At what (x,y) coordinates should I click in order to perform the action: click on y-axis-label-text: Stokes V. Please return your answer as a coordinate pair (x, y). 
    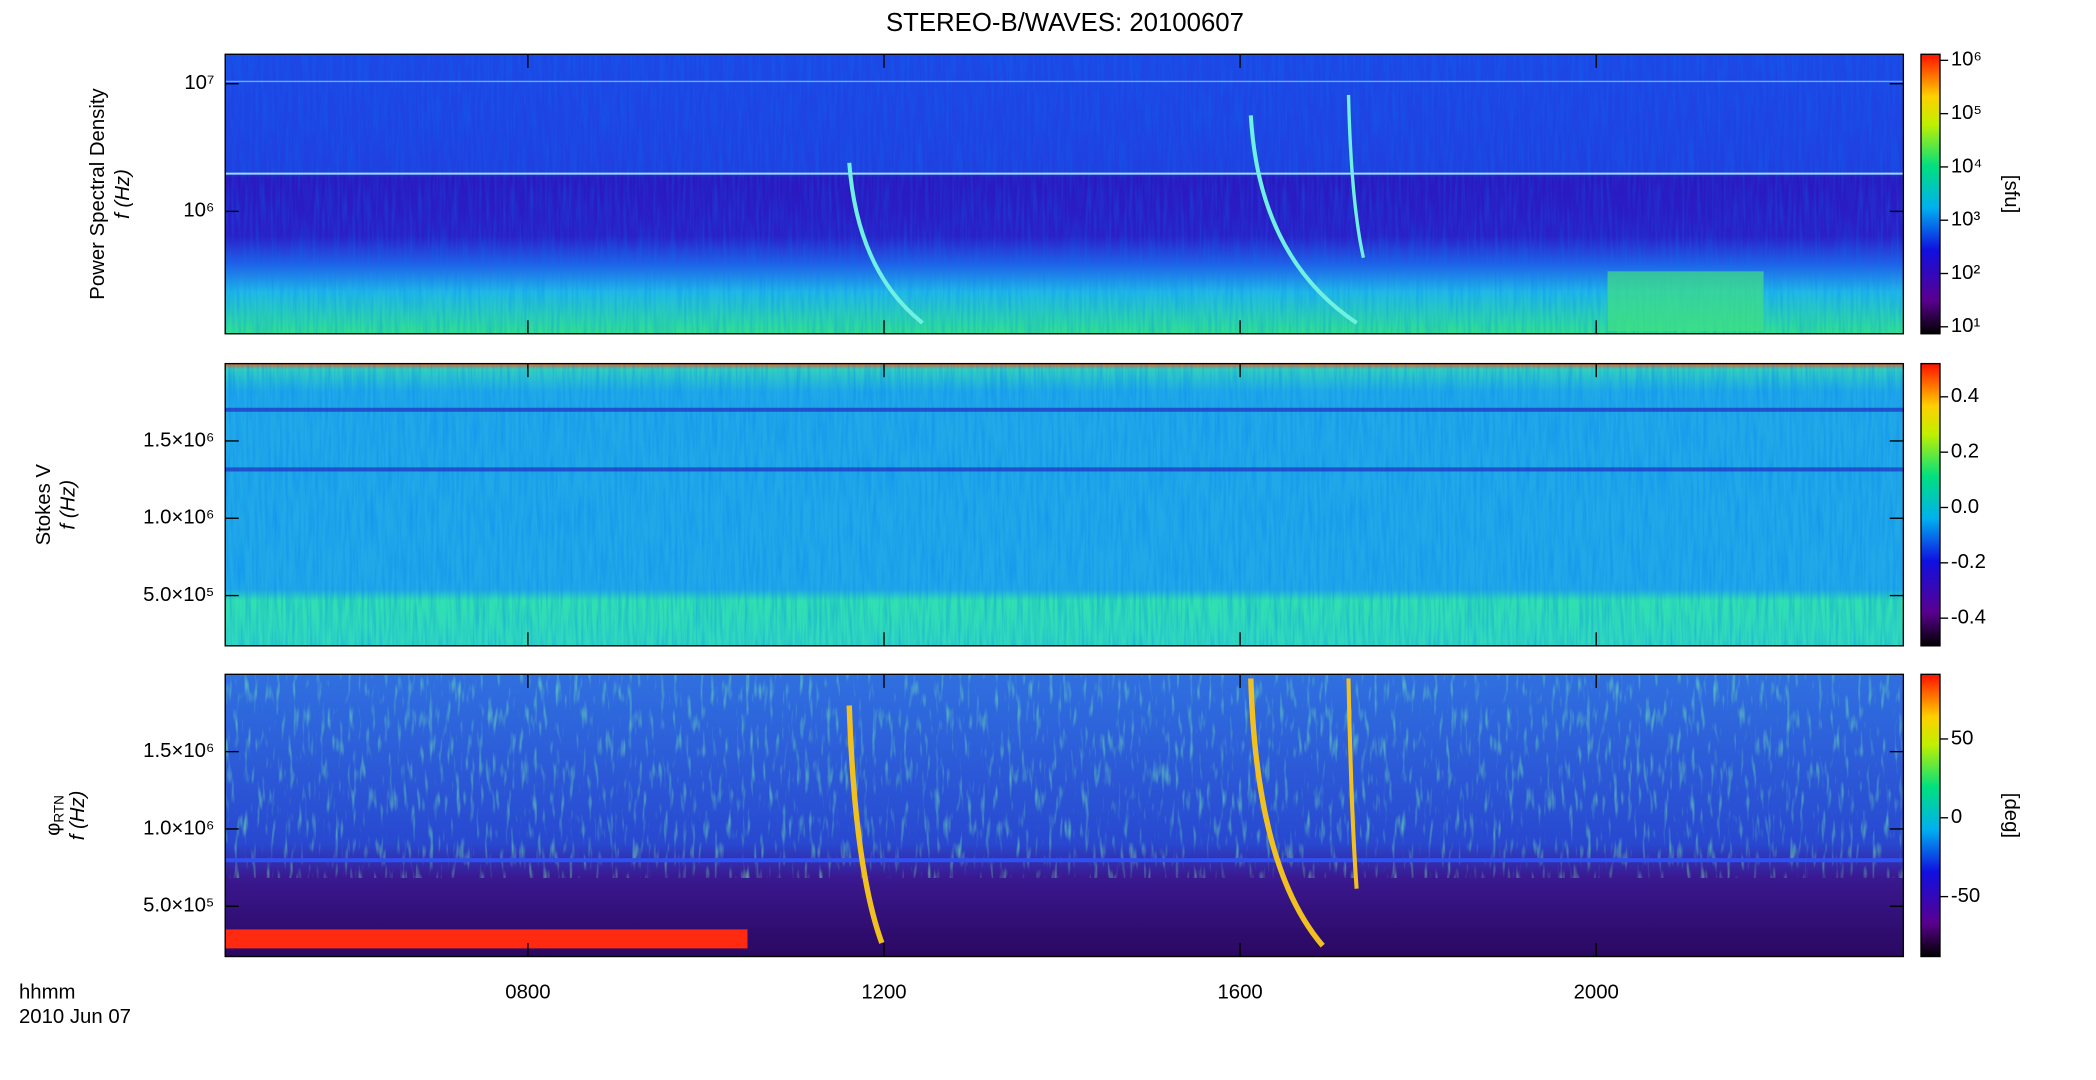
    Looking at the image, I should click on (44, 505).